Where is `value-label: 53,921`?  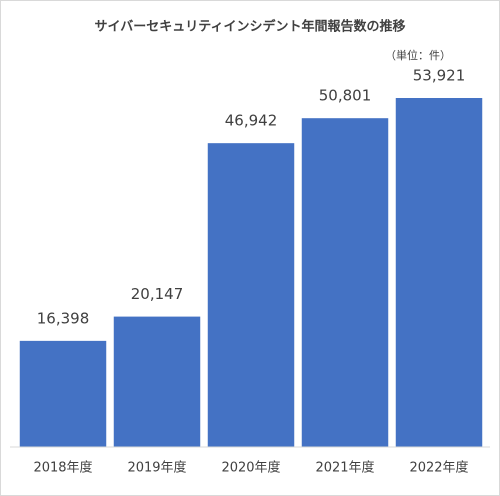 value-label: 53,921 is located at coordinates (439, 76).